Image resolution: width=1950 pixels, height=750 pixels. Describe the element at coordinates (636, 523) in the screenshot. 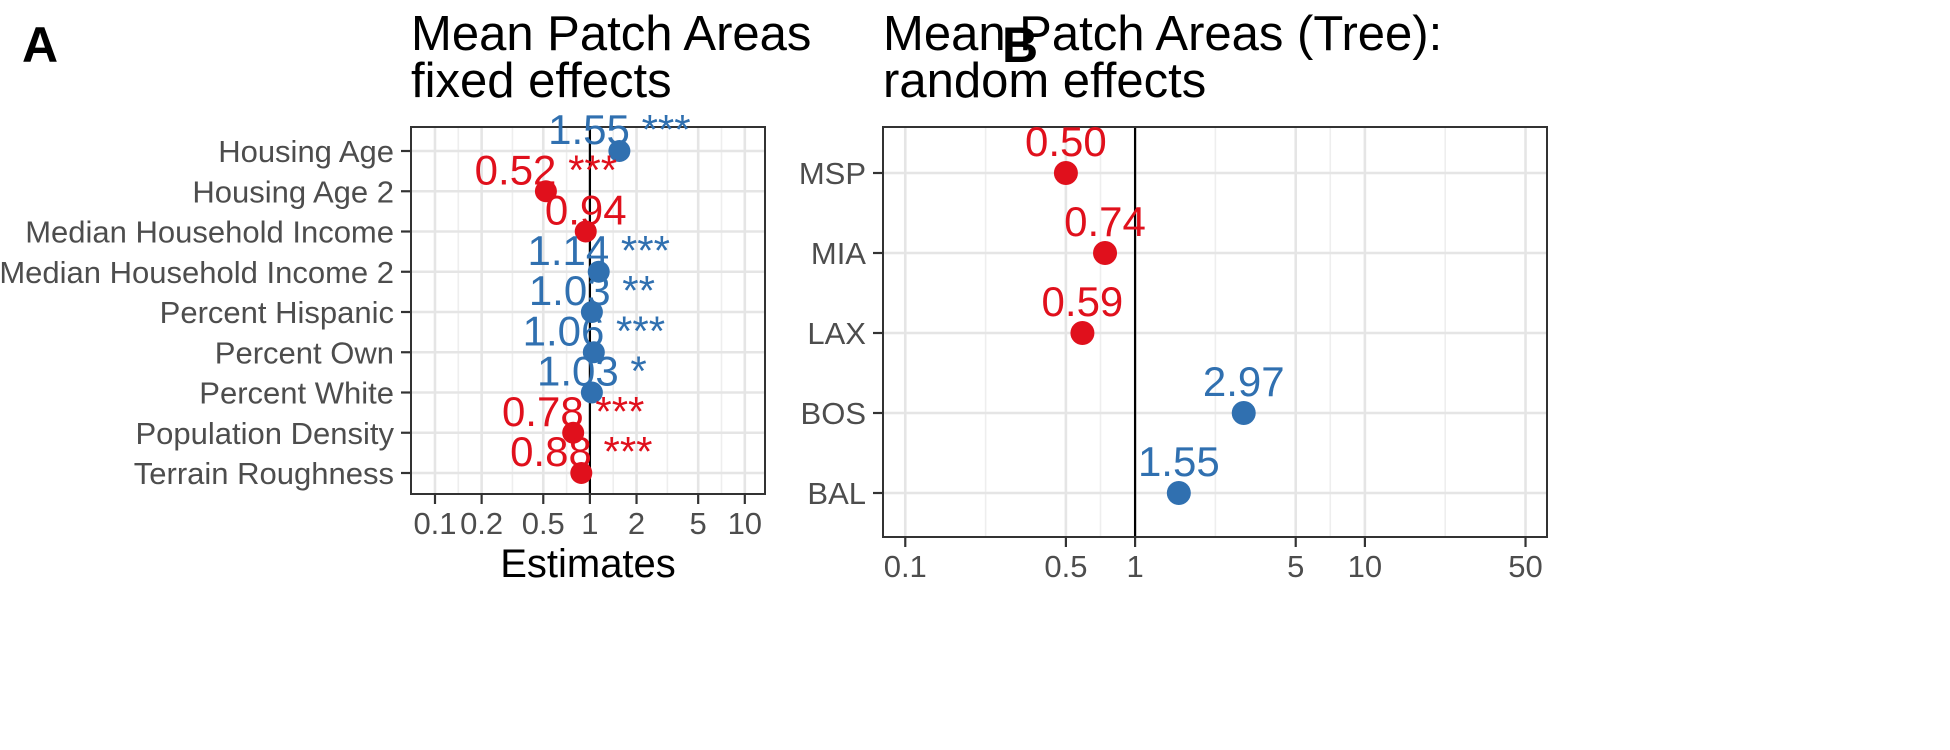

I see `panel-a-x-tick-label: 2` at that location.